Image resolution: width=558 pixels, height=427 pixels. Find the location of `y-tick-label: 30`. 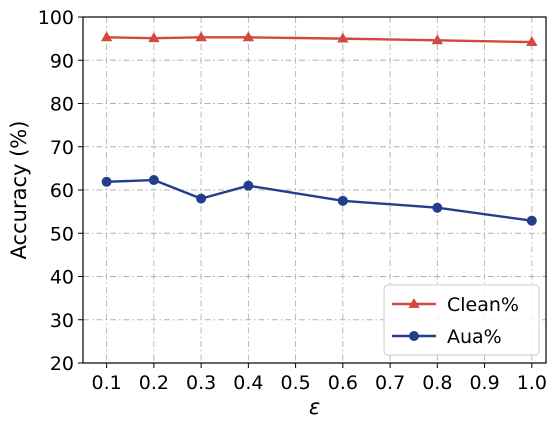

y-tick-label: 30 is located at coordinates (62, 321).